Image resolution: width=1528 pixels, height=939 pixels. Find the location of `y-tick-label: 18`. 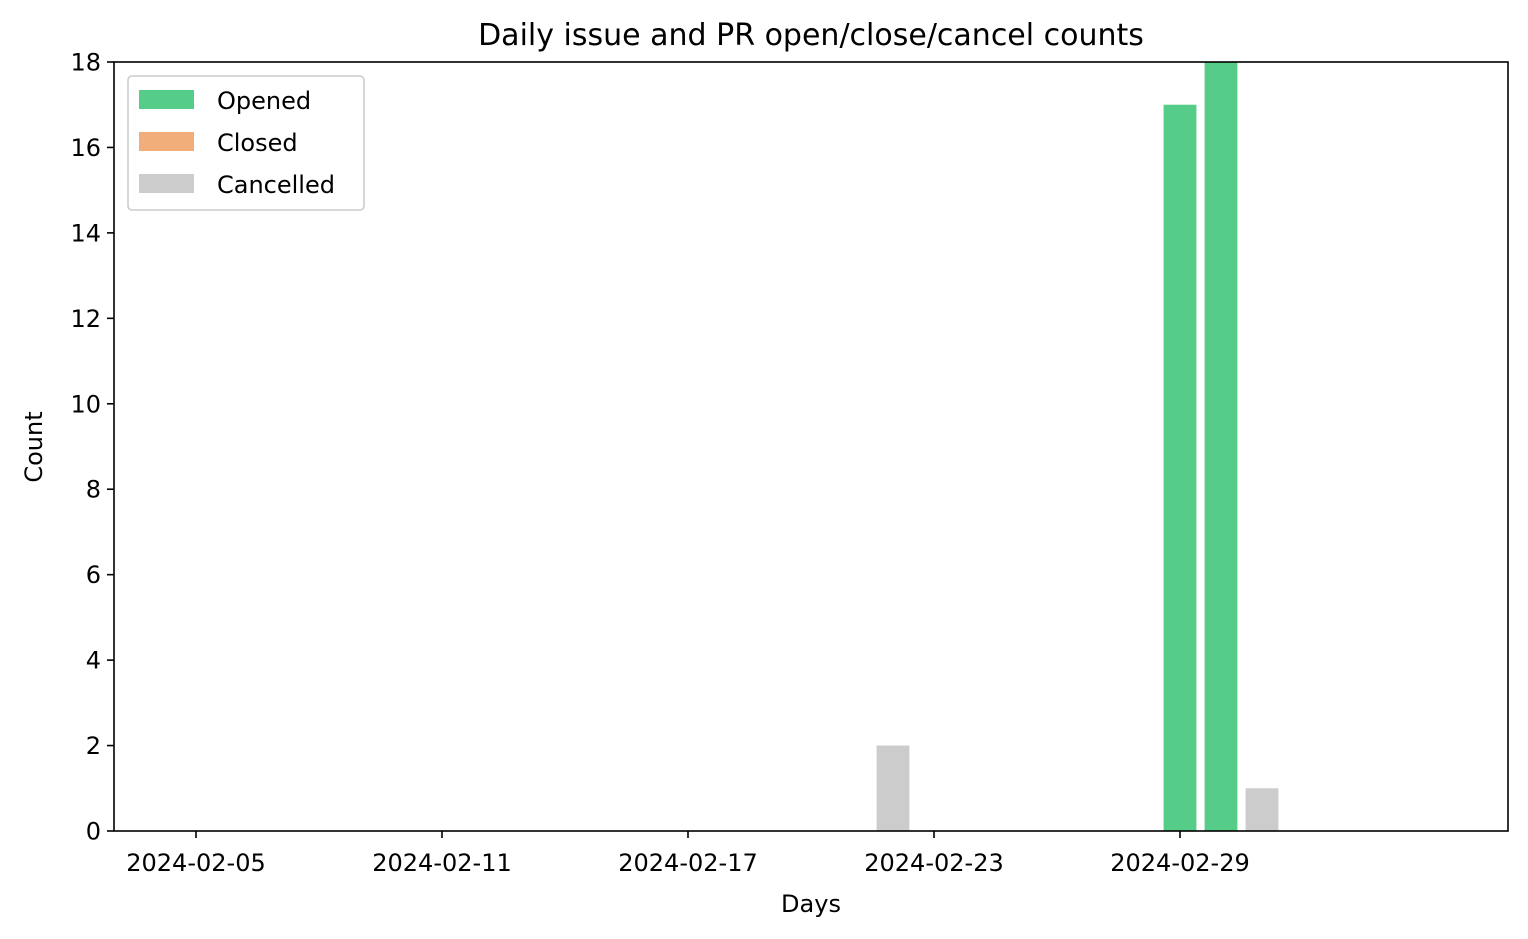

y-tick-label: 18 is located at coordinates (85, 63).